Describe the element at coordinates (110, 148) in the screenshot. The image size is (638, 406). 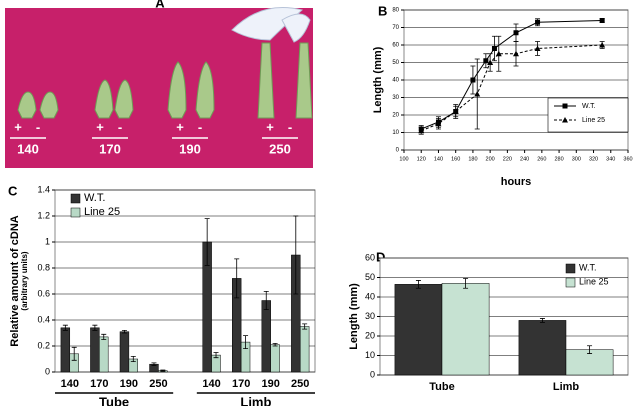
I see `pair-label: 170` at that location.